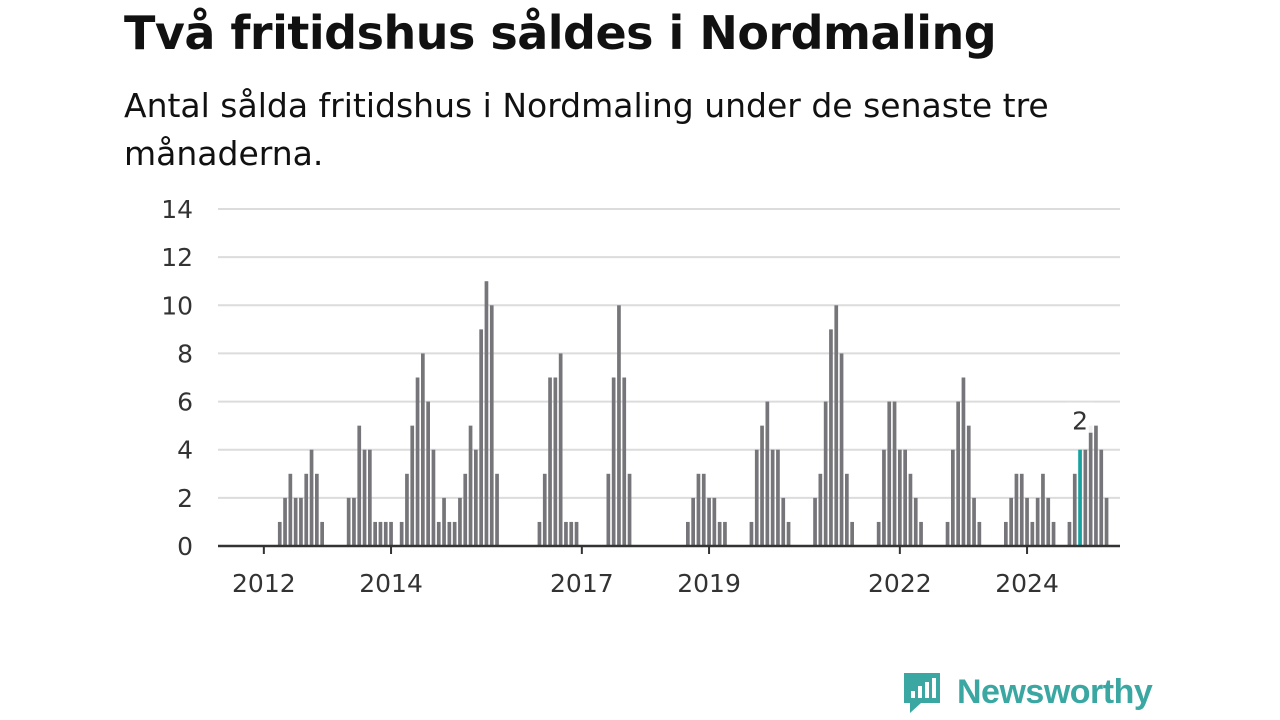 The image size is (1280, 720). What do you see at coordinates (645, 572) in the screenshot?
I see `x-axis-labels: 2012 2014 2017 2019 2022 2024` at bounding box center [645, 572].